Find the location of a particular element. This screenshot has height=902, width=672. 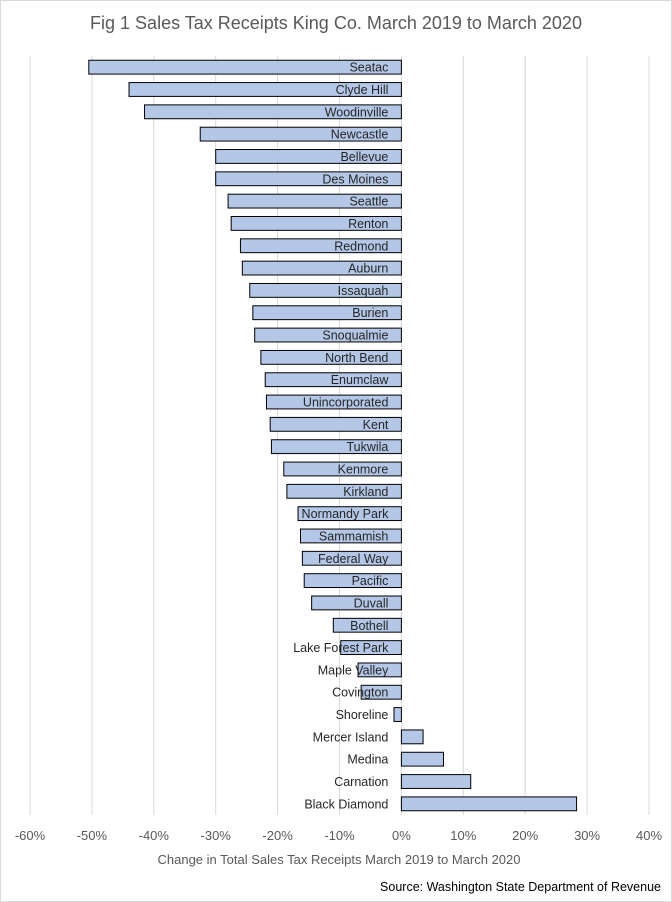

x-tick-label: -50% is located at coordinates (92, 835).